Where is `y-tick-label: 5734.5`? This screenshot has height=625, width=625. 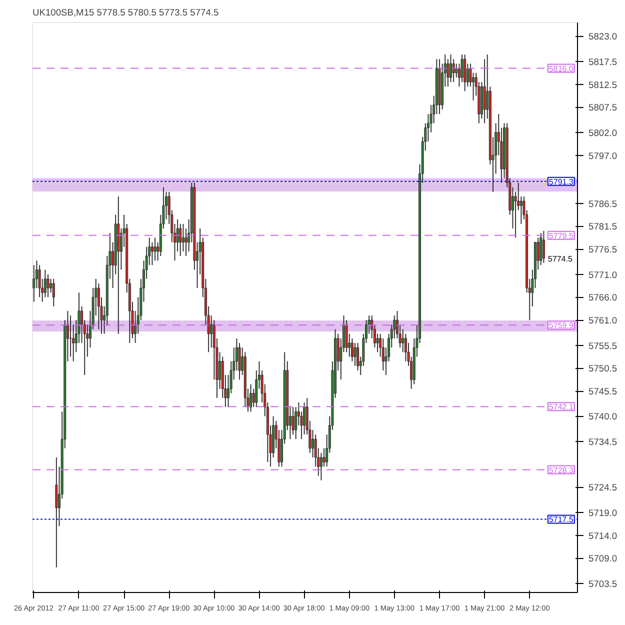 y-tick-label: 5734.5 is located at coordinates (603, 441).